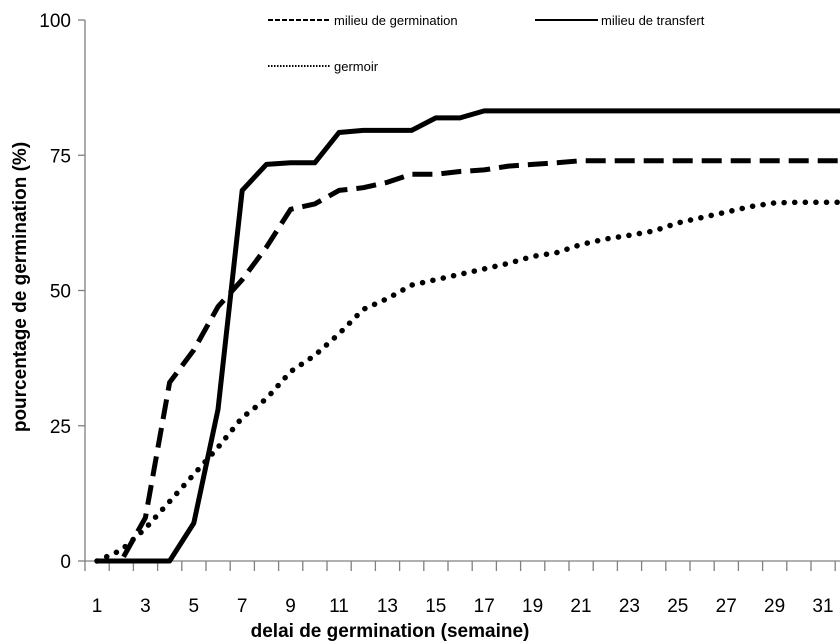  I want to click on legend-label: germoir, so click(356, 66).